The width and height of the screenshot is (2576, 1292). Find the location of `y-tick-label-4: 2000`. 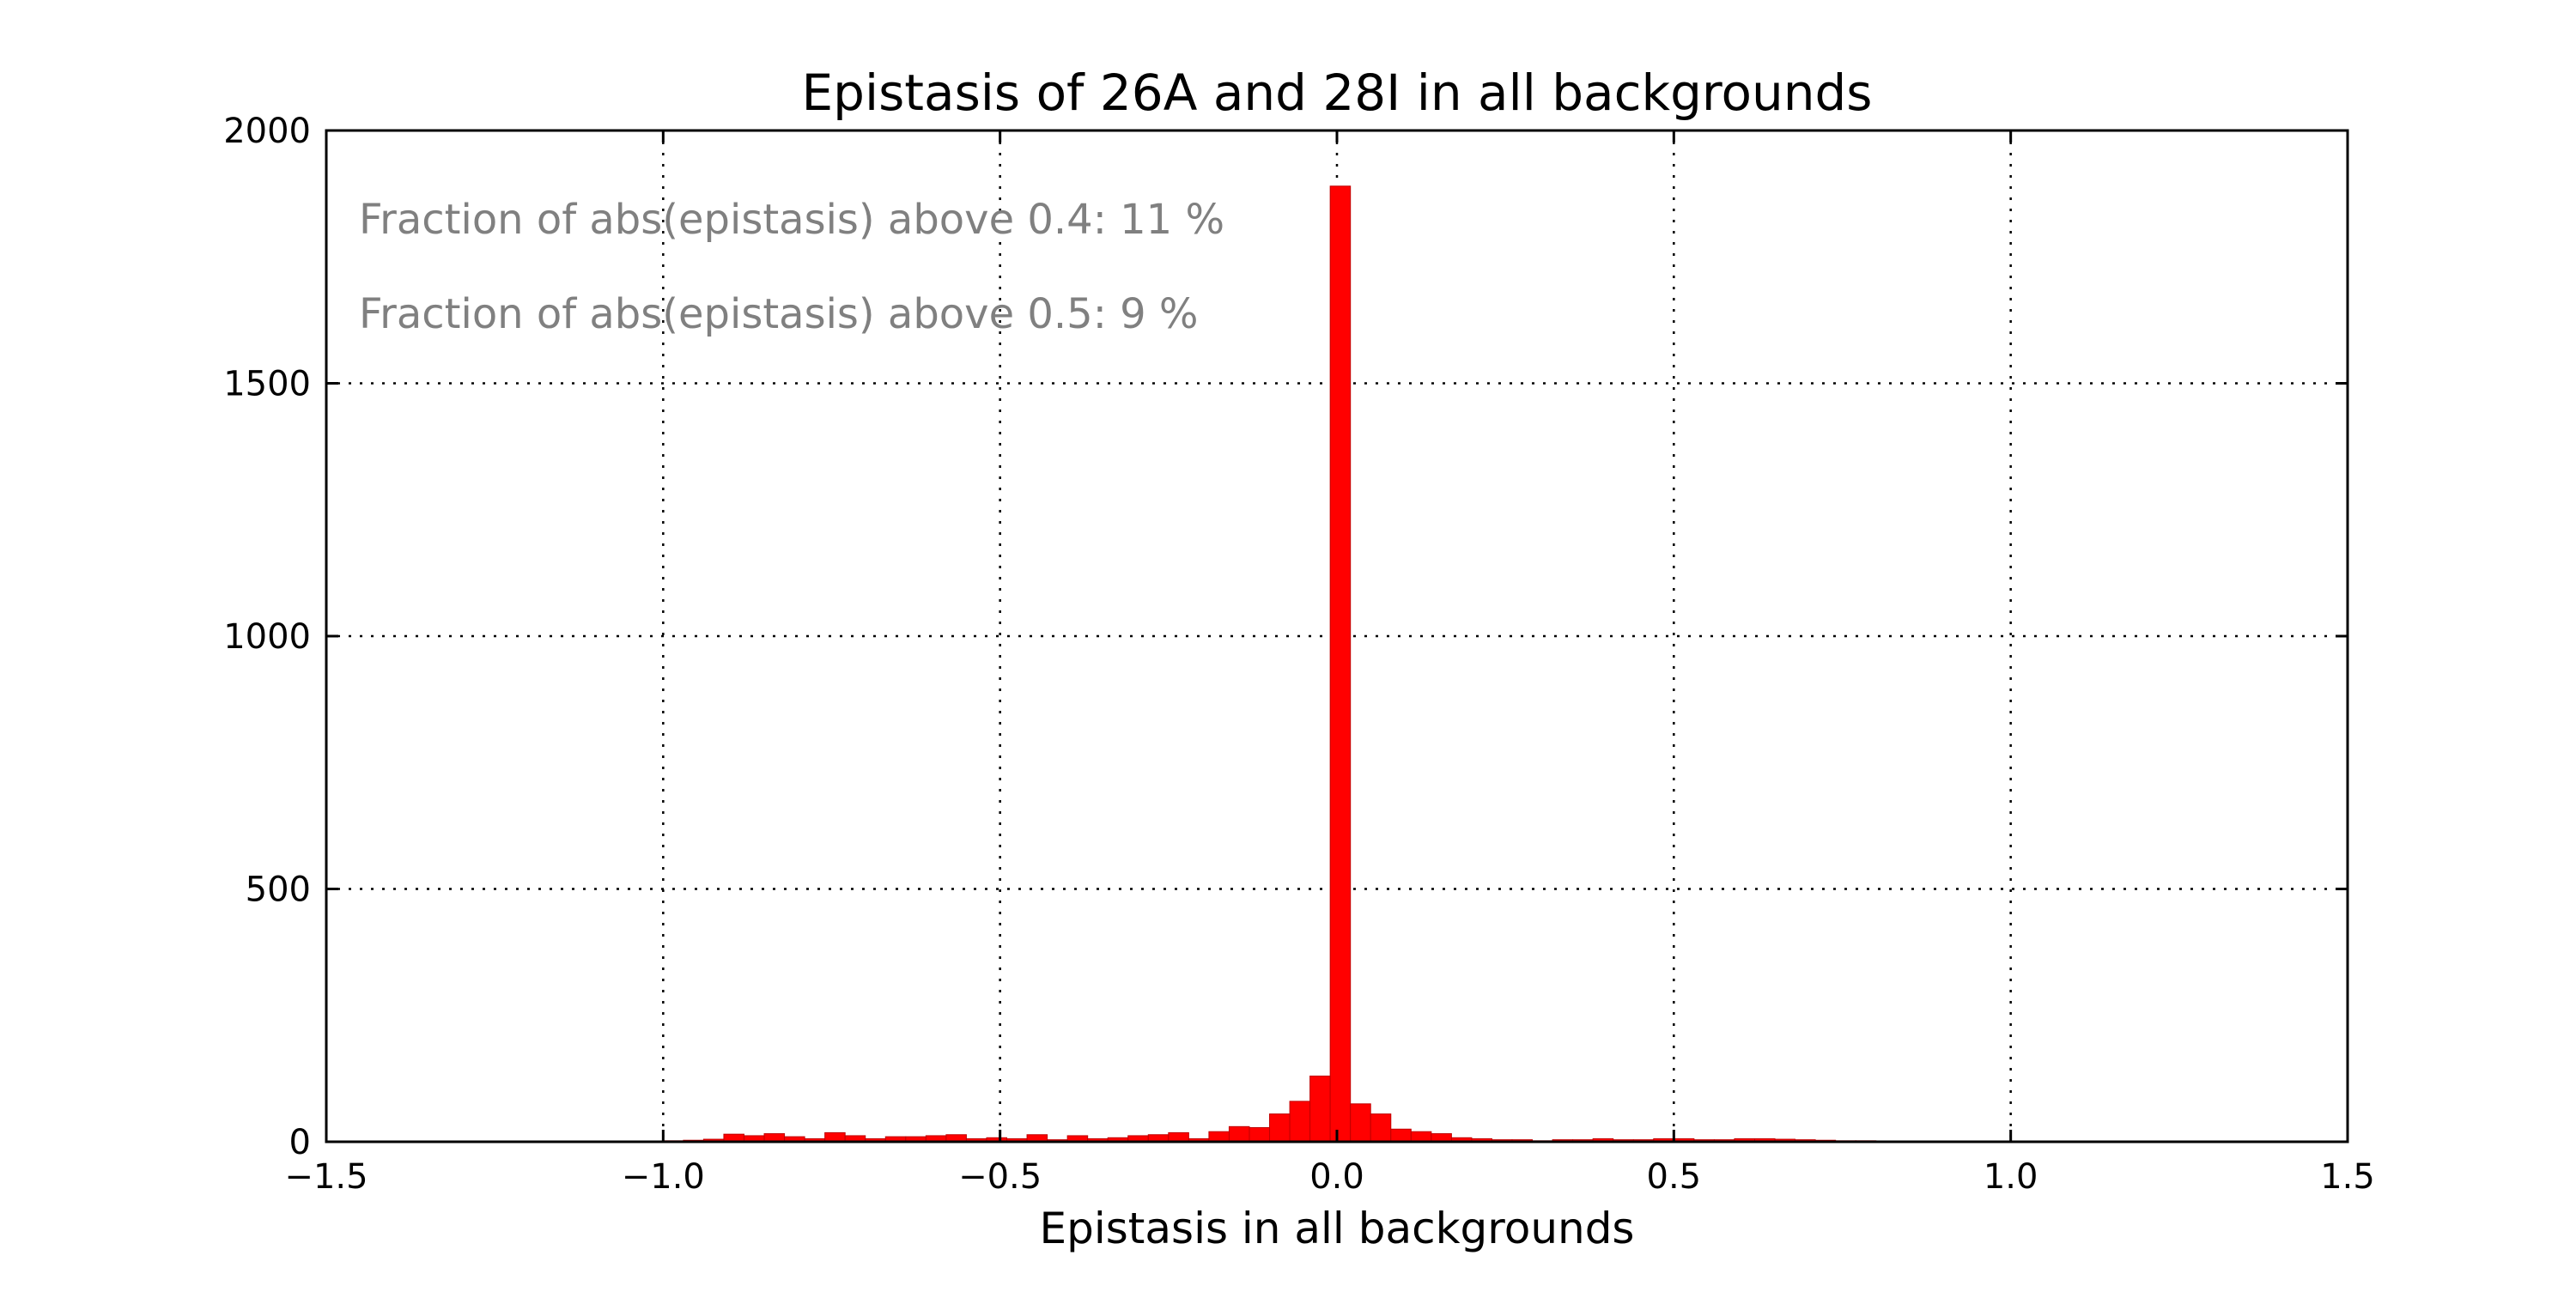

y-tick-label-4: 2000 is located at coordinates (267, 131).